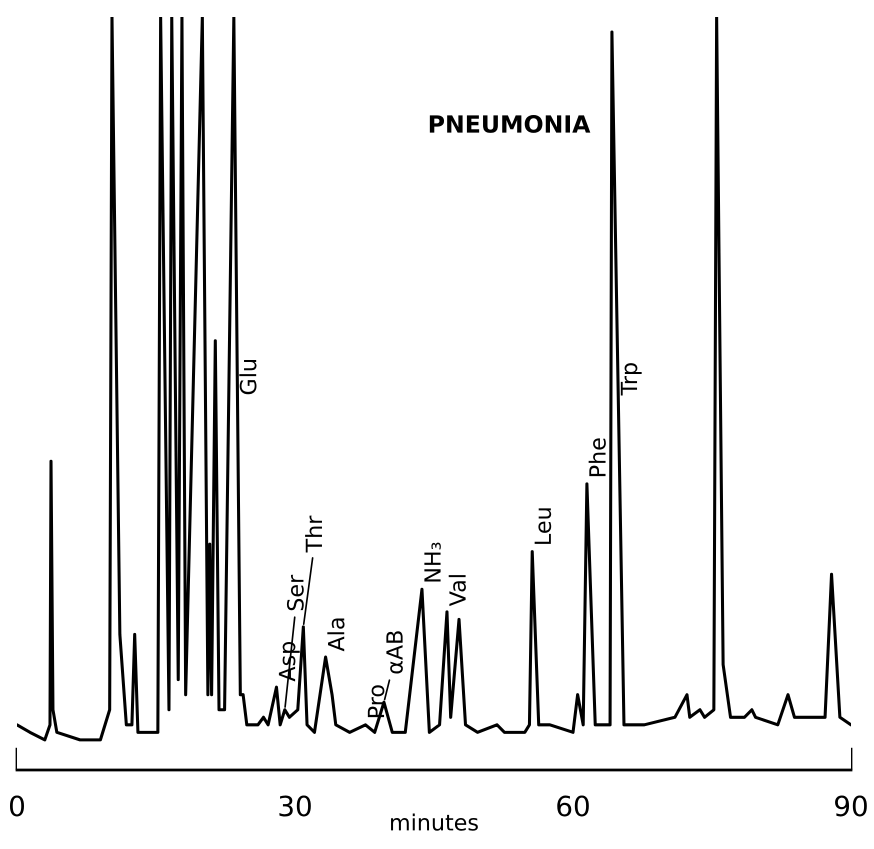  What do you see at coordinates (631, 379) in the screenshot?
I see `annotation: Trp` at bounding box center [631, 379].